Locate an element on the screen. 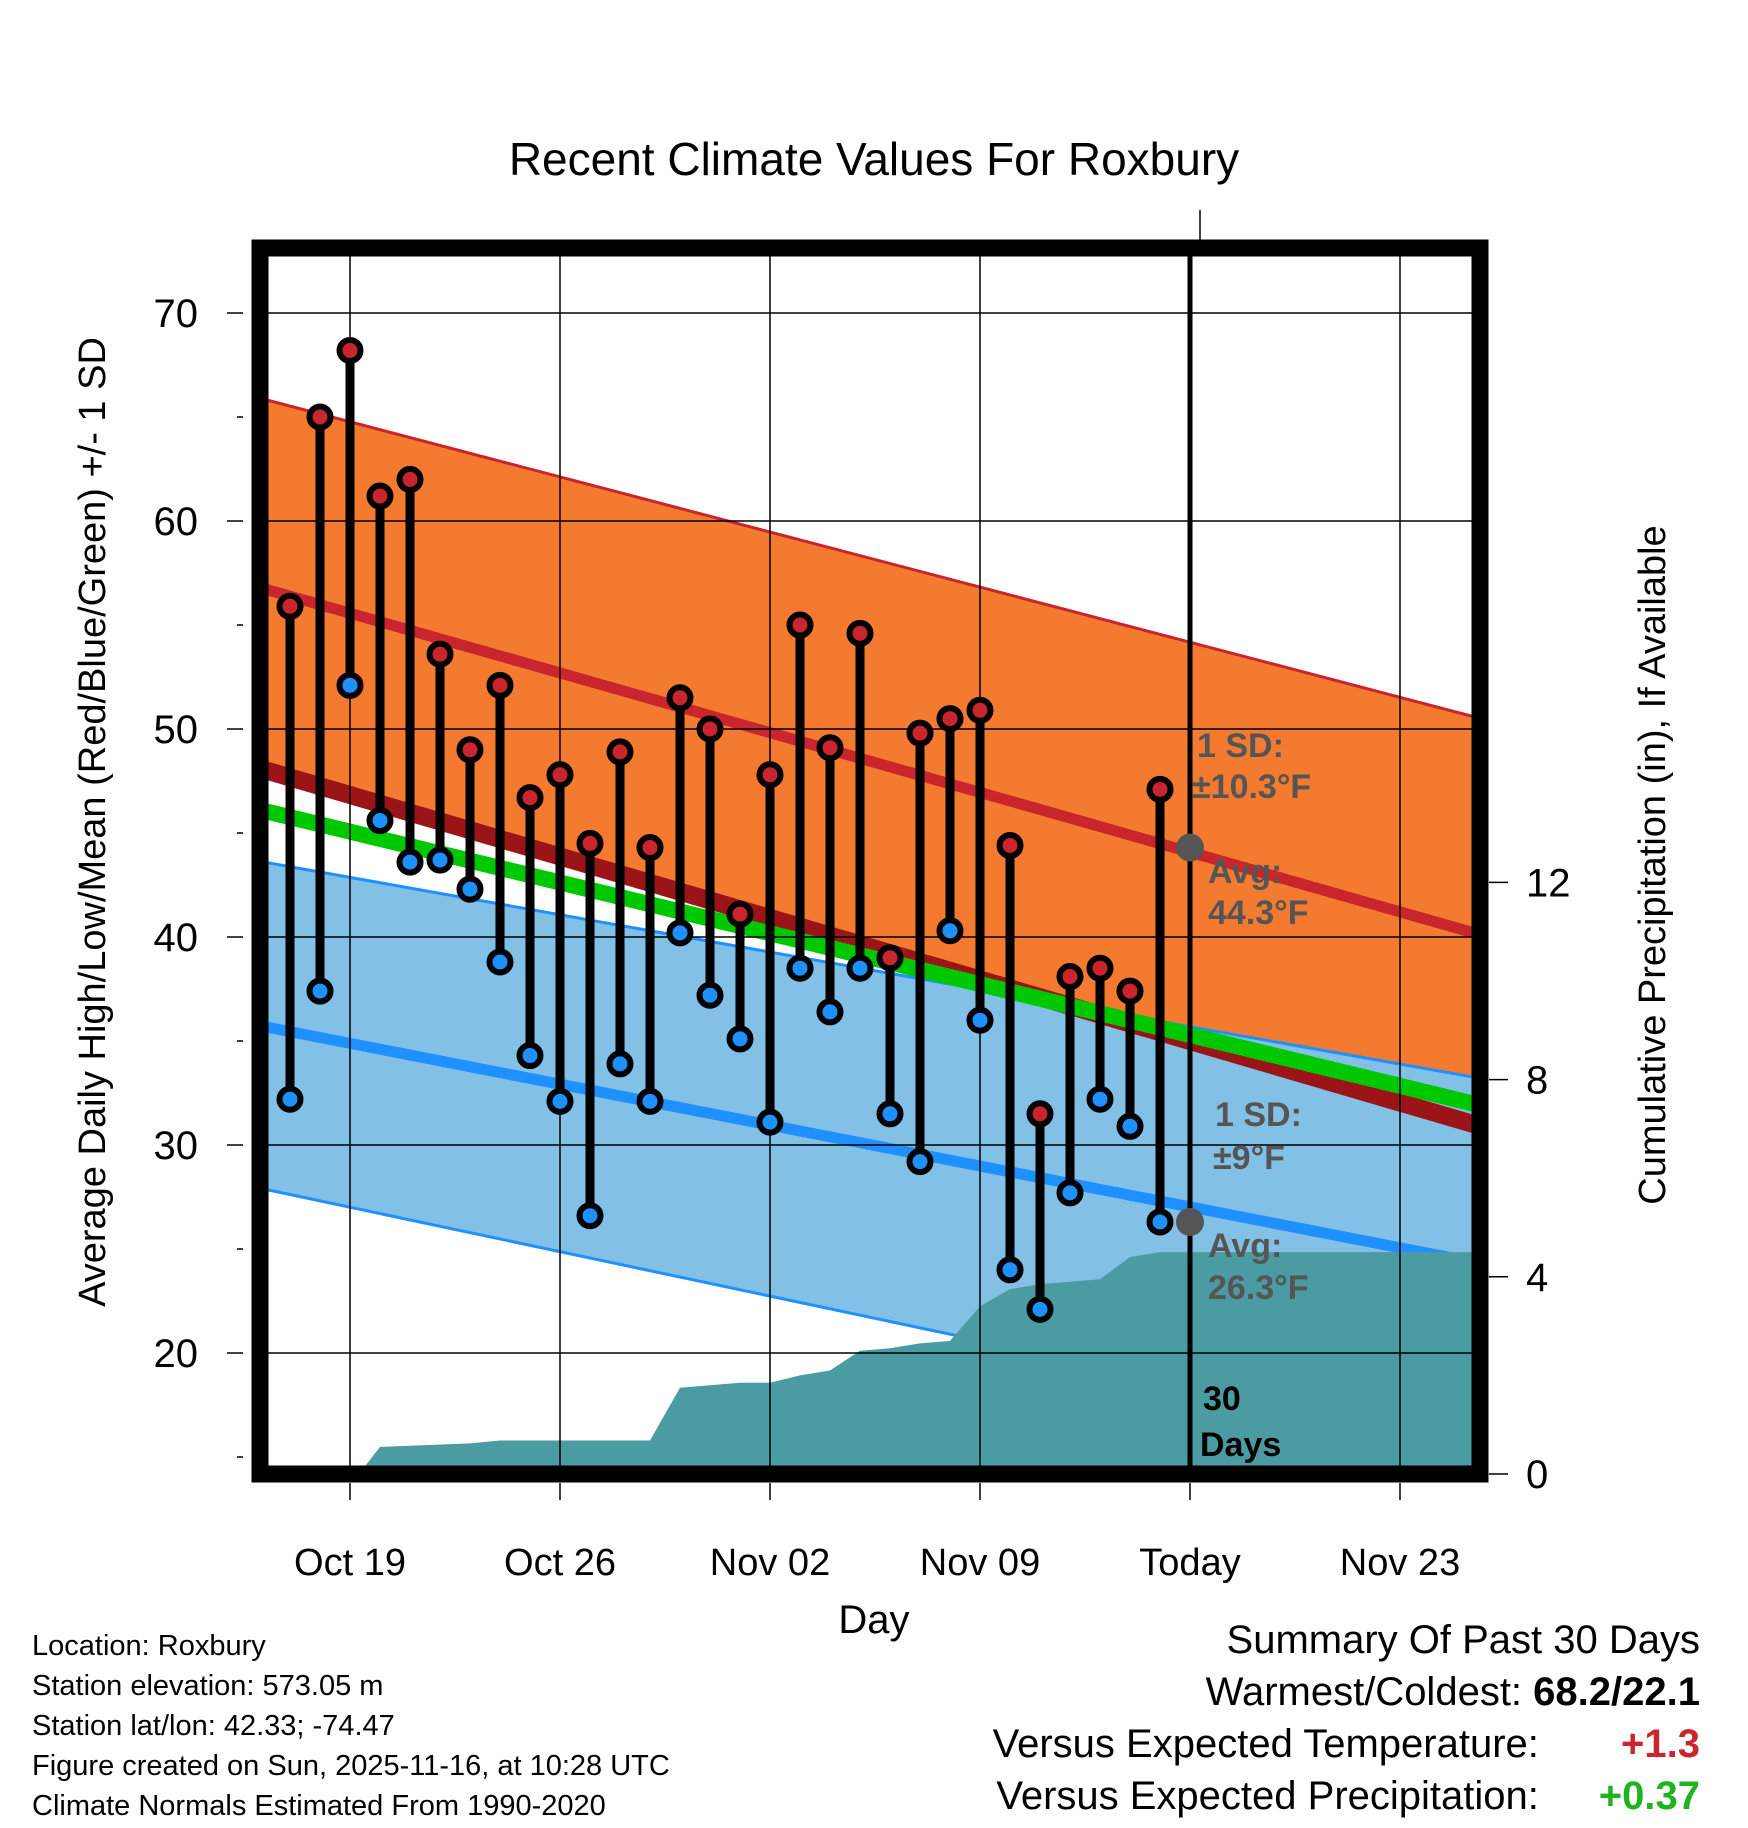 Image resolution: width=1748 pixels, height=1828 pixels. x-tick-label: Nov 02 is located at coordinates (770, 1563).